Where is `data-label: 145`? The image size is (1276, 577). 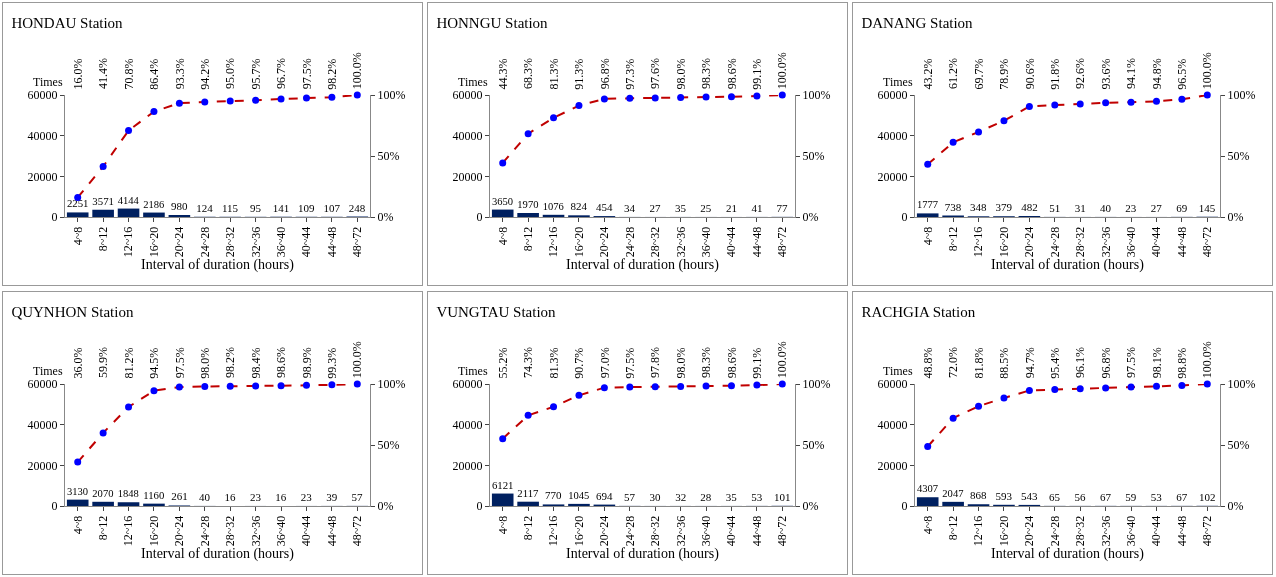 data-label: 145 is located at coordinates (1207, 207).